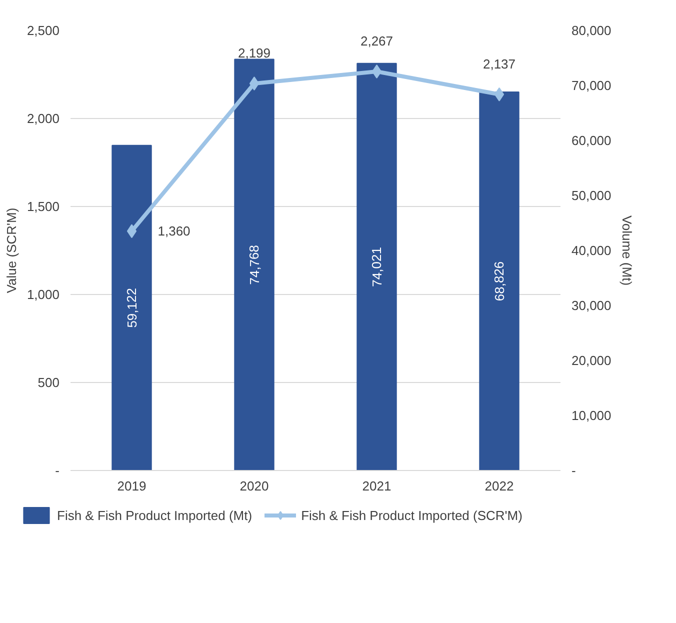 The width and height of the screenshot is (676, 623). I want to click on data-label: 2,137, so click(499, 64).